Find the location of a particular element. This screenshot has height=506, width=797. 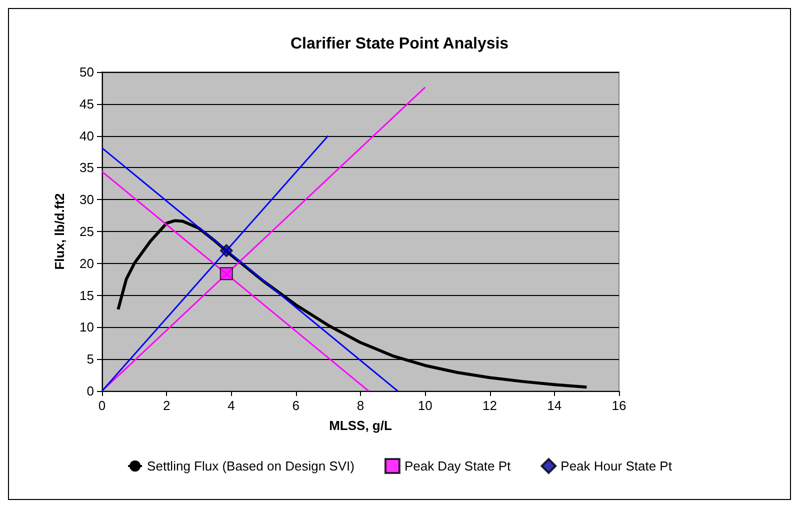

legend-label: Peak Day State Pt is located at coordinates (458, 466).